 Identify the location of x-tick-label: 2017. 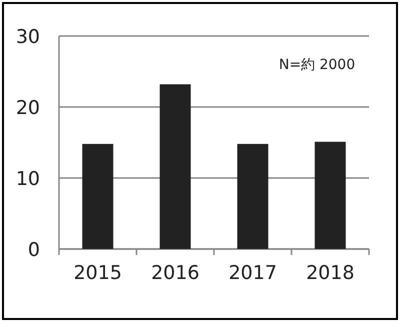
(252, 273).